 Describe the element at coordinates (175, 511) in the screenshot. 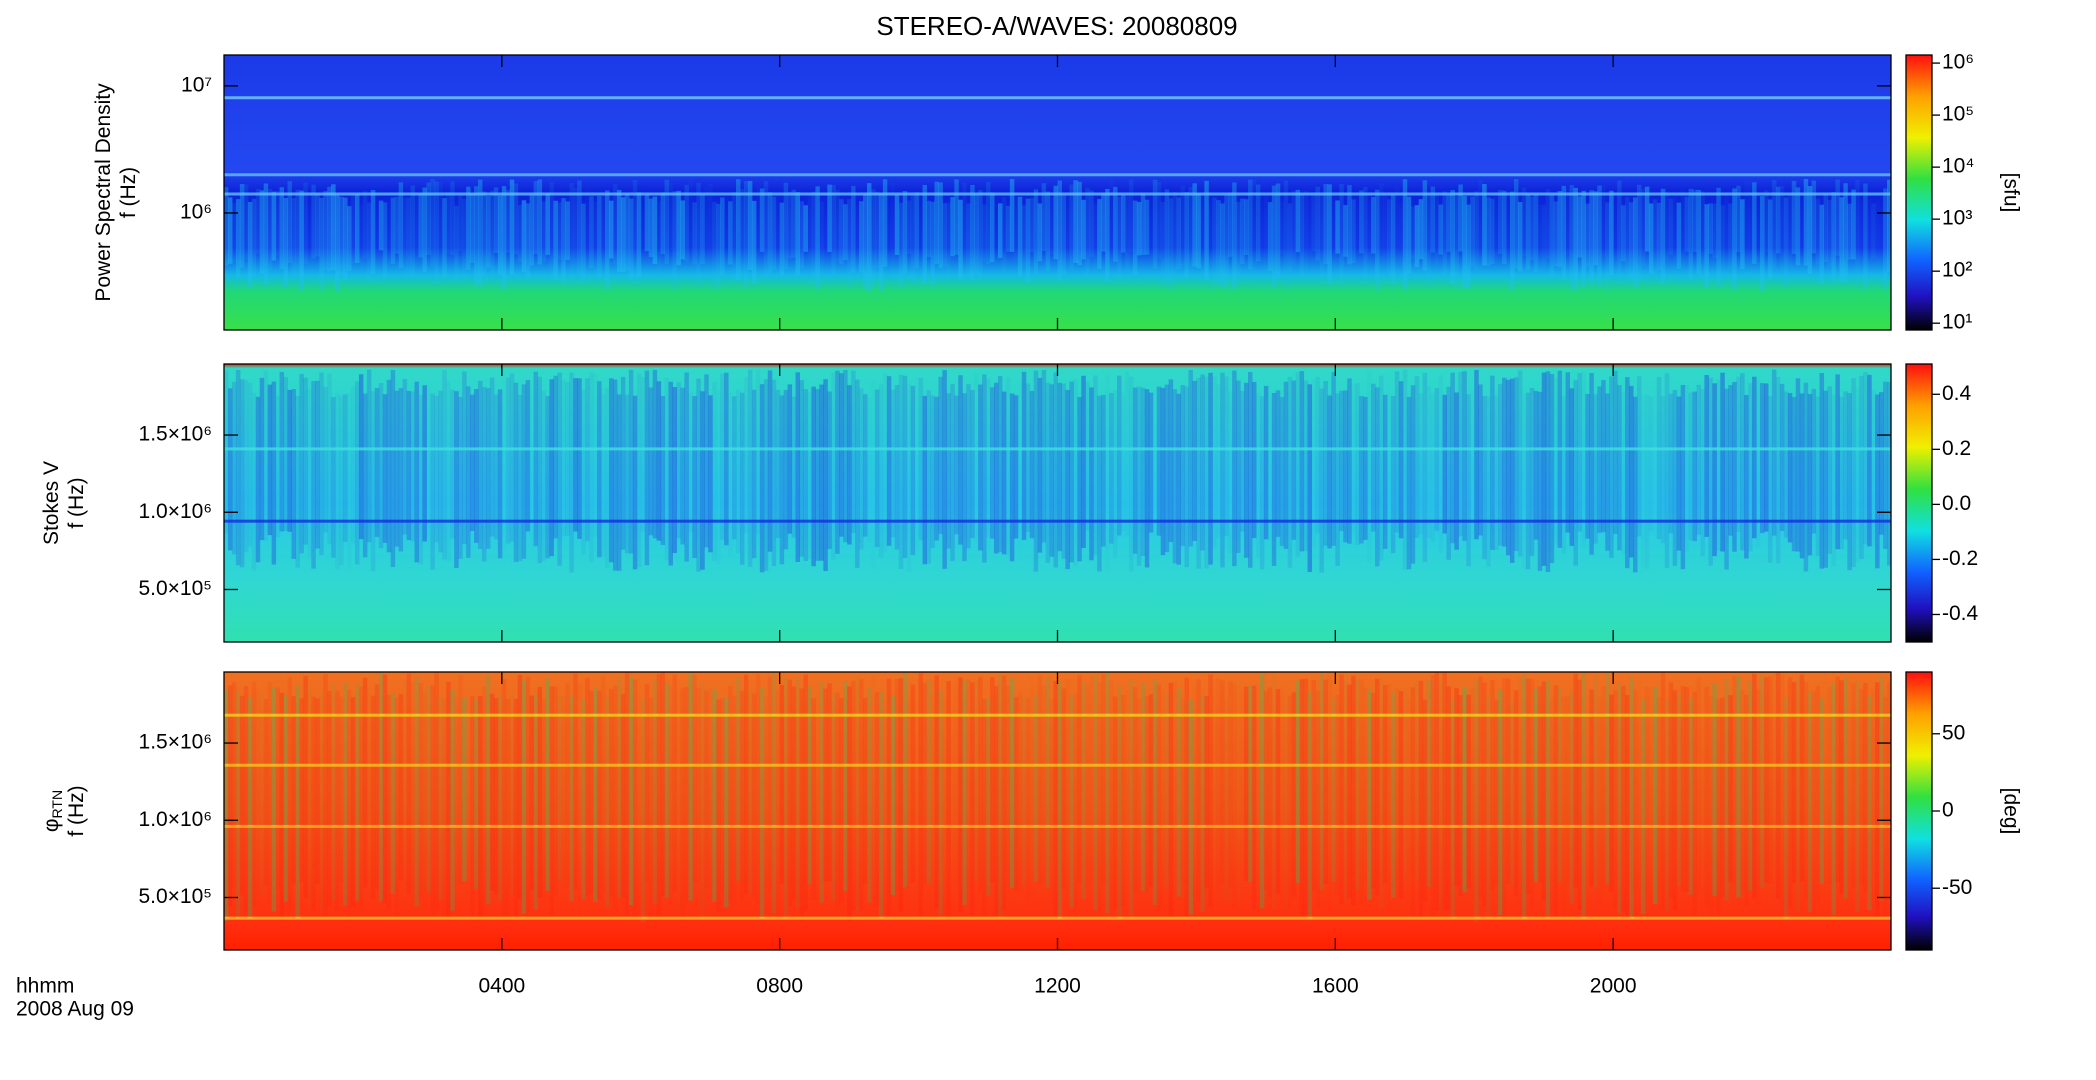

I see `y-tick-label: 1.0×10⁶` at that location.